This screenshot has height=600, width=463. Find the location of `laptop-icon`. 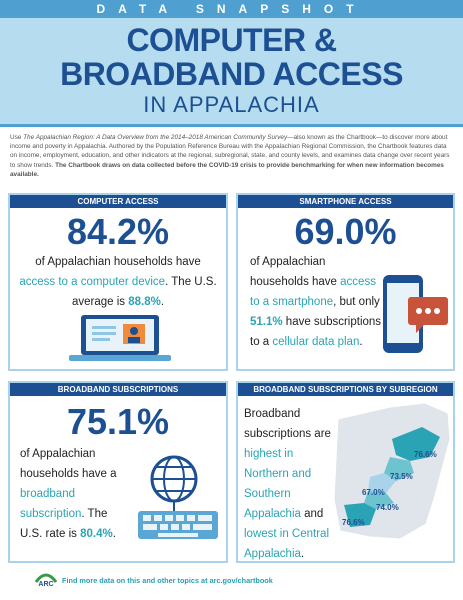

laptop-icon is located at coordinates (120, 338).